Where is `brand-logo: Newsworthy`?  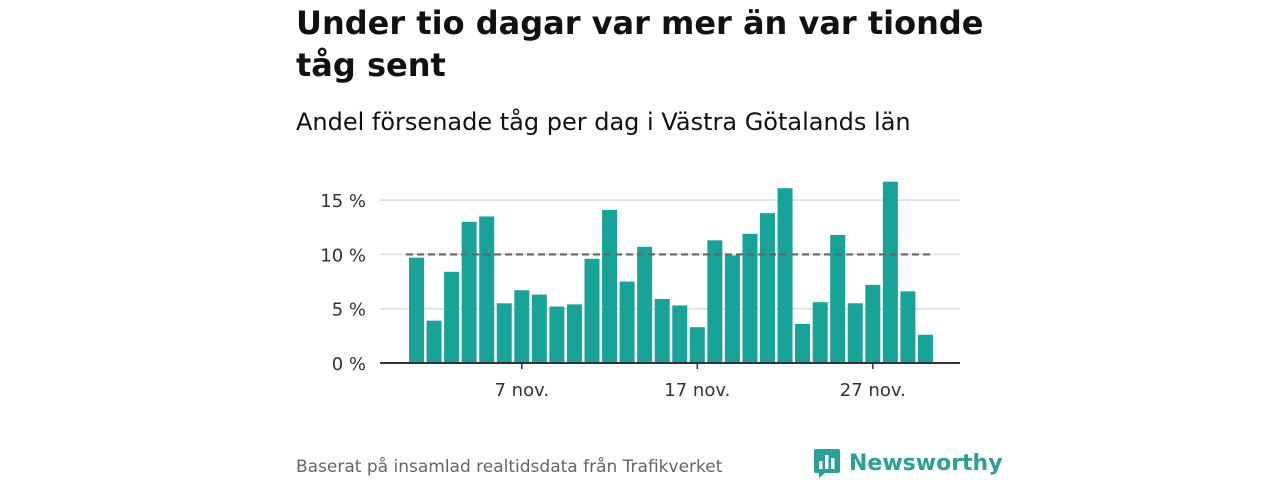
brand-logo: Newsworthy is located at coordinates (908, 463).